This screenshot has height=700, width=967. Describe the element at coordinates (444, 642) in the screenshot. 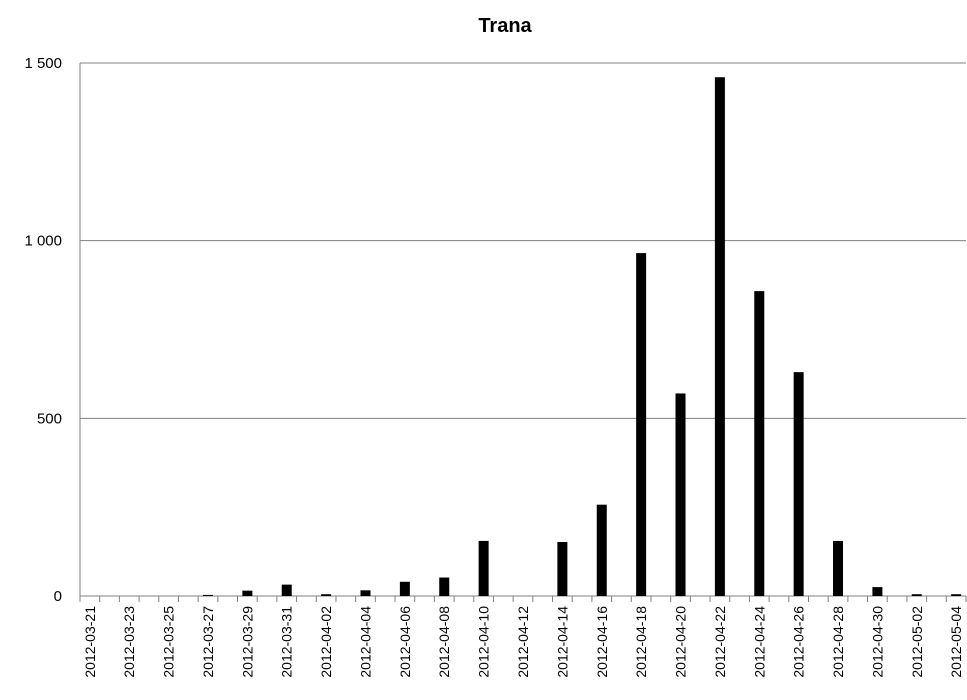

I see `x-tick-label: 2012-04-08` at that location.